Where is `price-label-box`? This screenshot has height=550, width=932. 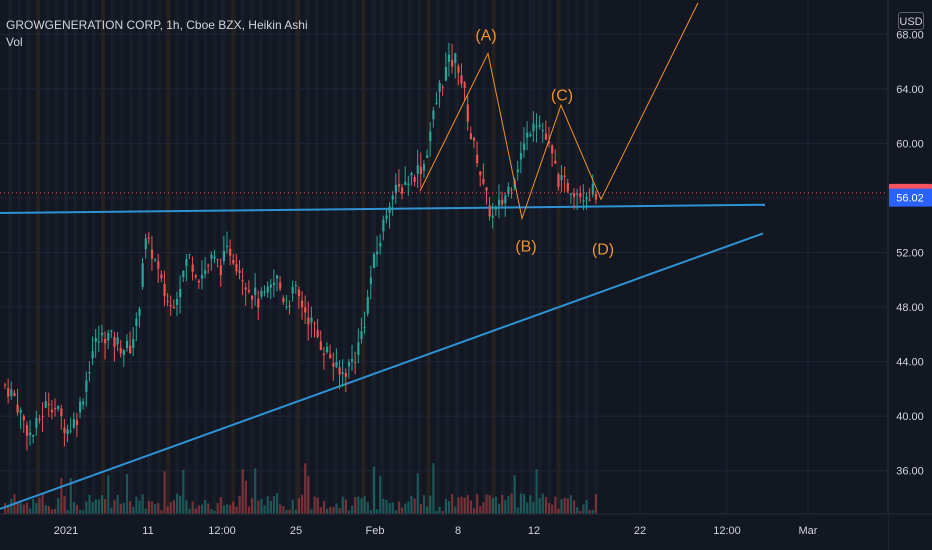
price-label-box is located at coordinates (910, 197).